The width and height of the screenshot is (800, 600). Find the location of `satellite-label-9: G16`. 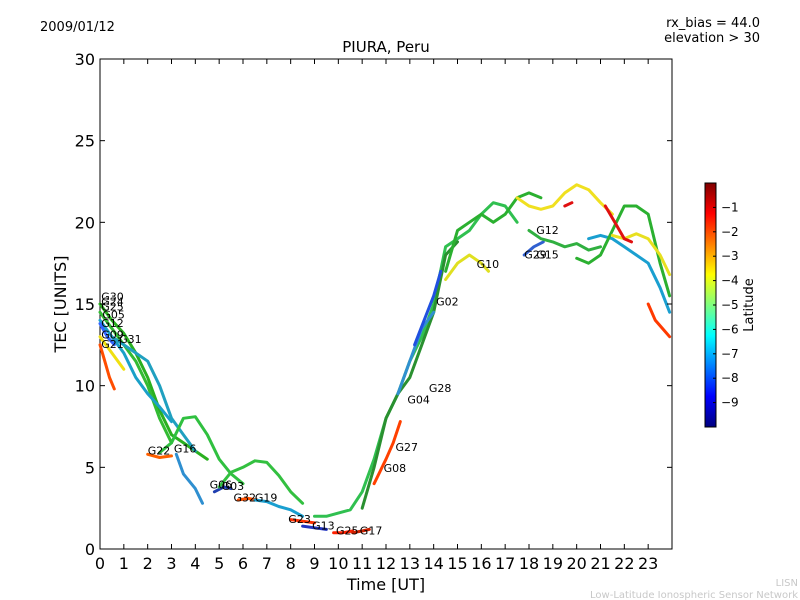

satellite-label-9: G16 is located at coordinates (185, 449).